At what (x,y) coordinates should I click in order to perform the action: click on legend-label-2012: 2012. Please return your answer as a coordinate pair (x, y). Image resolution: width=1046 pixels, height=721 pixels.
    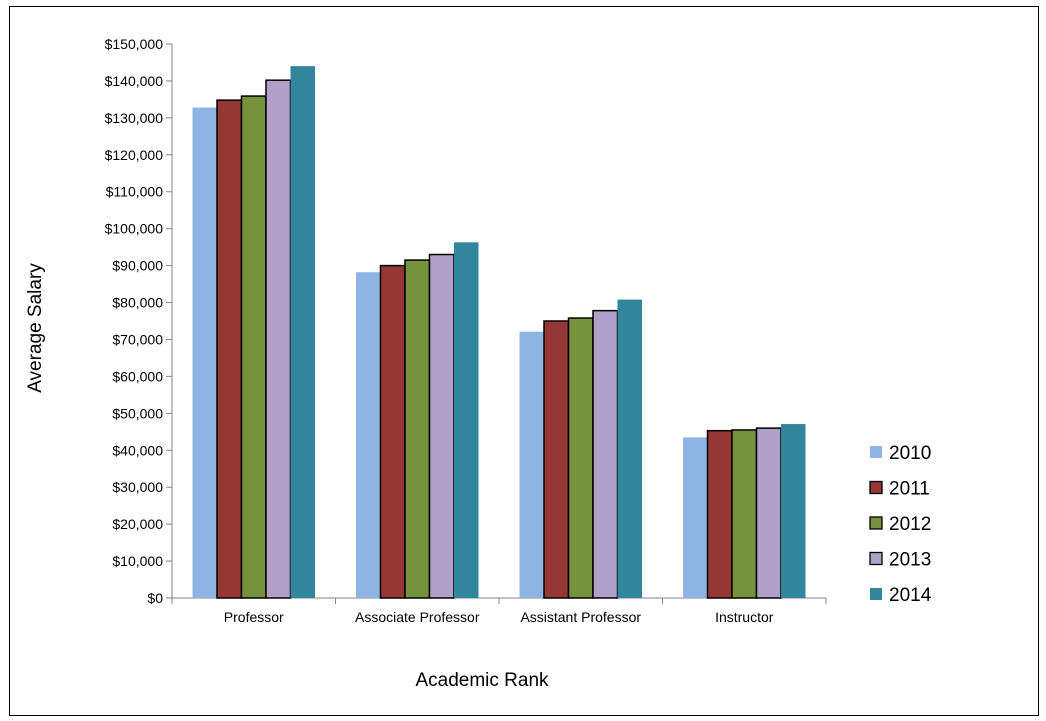
    Looking at the image, I should click on (910, 524).